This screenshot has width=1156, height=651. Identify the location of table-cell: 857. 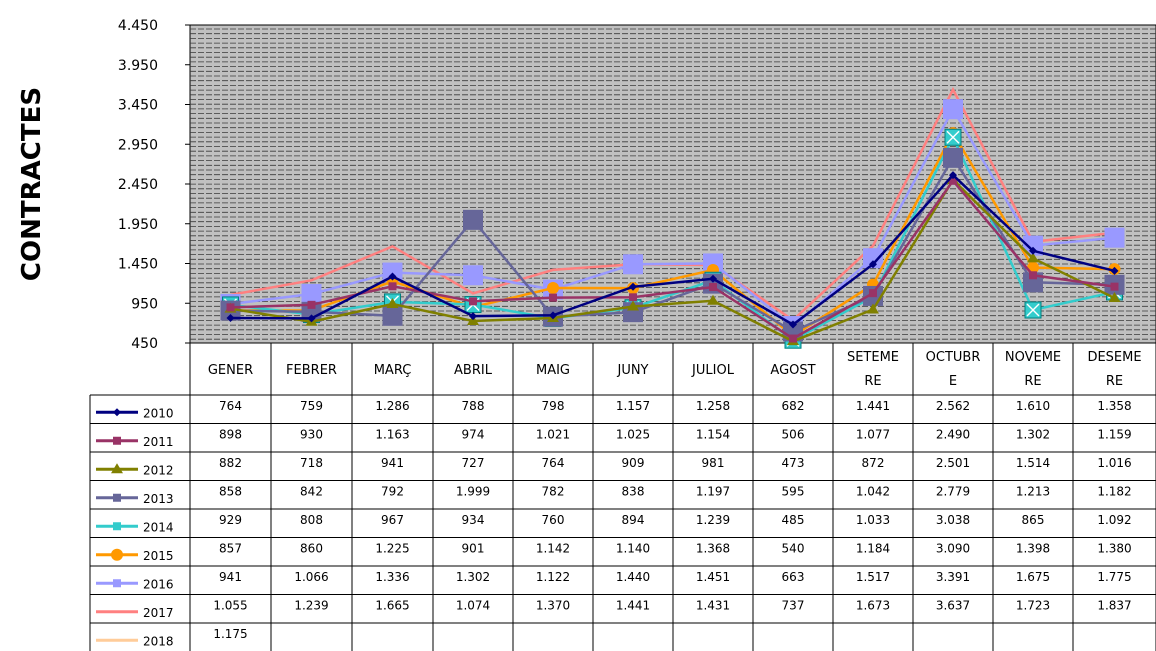
(230, 549).